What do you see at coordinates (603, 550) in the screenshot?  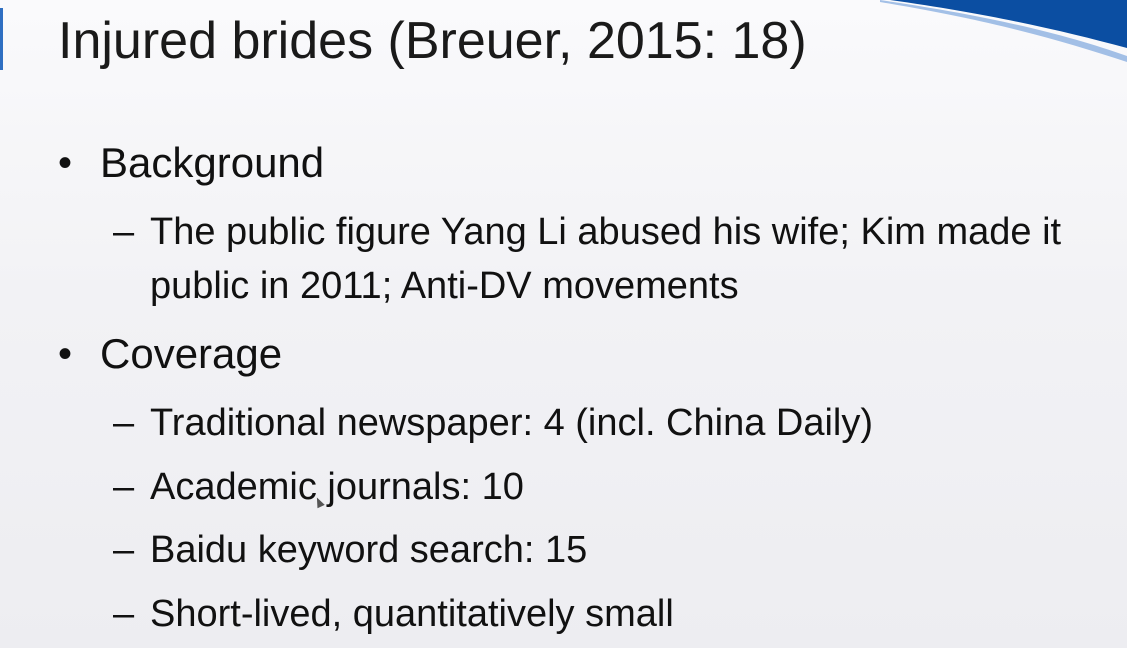 I see `sub-item: – Baidu keyword search: 15` at bounding box center [603, 550].